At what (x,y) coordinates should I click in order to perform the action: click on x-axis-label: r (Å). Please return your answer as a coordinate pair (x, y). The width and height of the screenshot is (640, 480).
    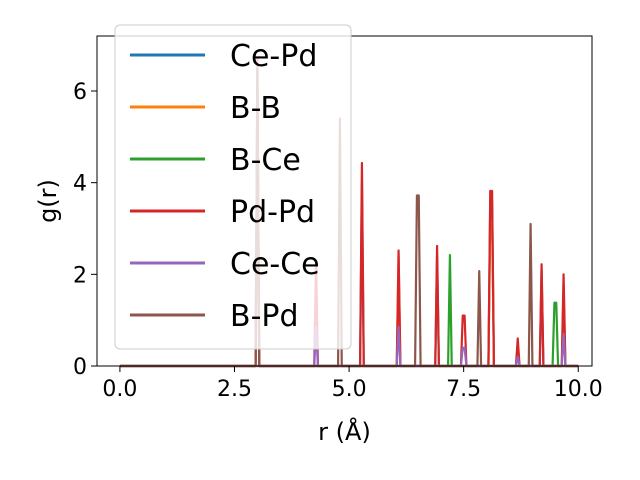
    Looking at the image, I should click on (344, 431).